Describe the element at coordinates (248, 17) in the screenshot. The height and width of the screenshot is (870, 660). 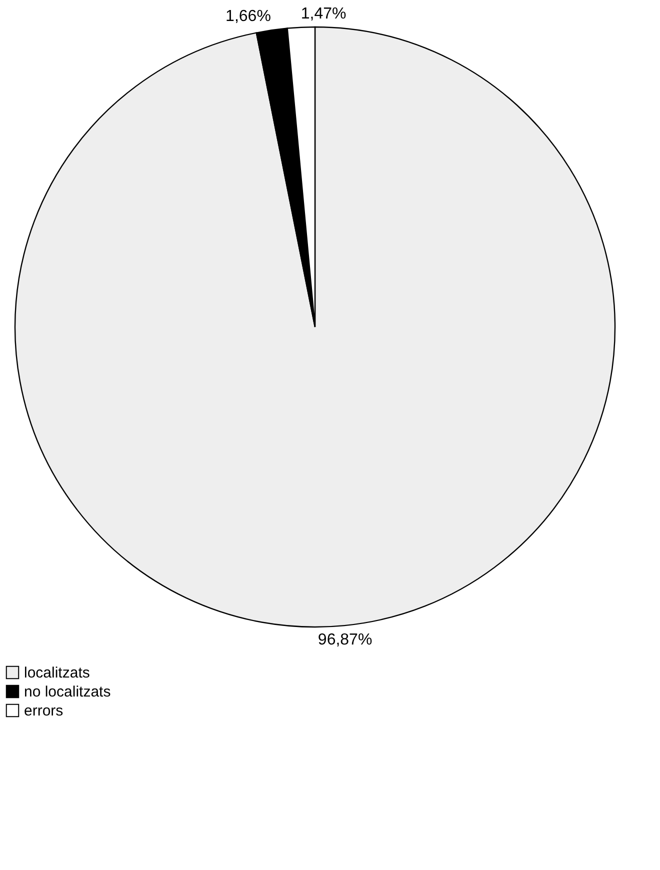
I see `data-label: 1,66%` at that location.